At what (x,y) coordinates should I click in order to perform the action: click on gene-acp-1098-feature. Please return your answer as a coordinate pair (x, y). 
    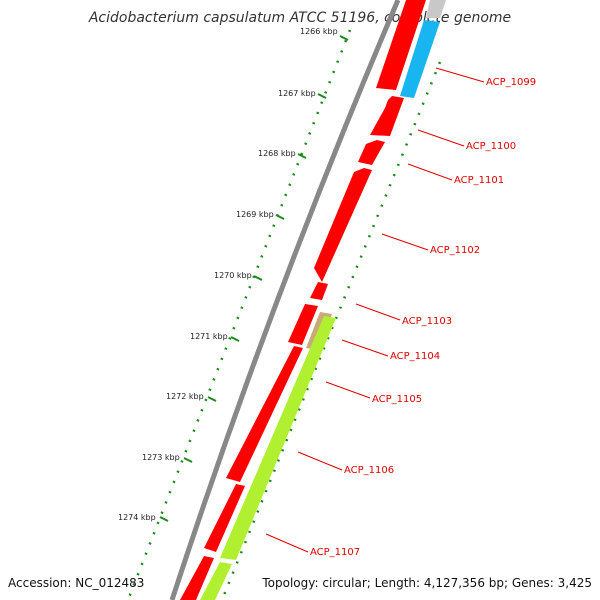
    Looking at the image, I should click on (401, 45).